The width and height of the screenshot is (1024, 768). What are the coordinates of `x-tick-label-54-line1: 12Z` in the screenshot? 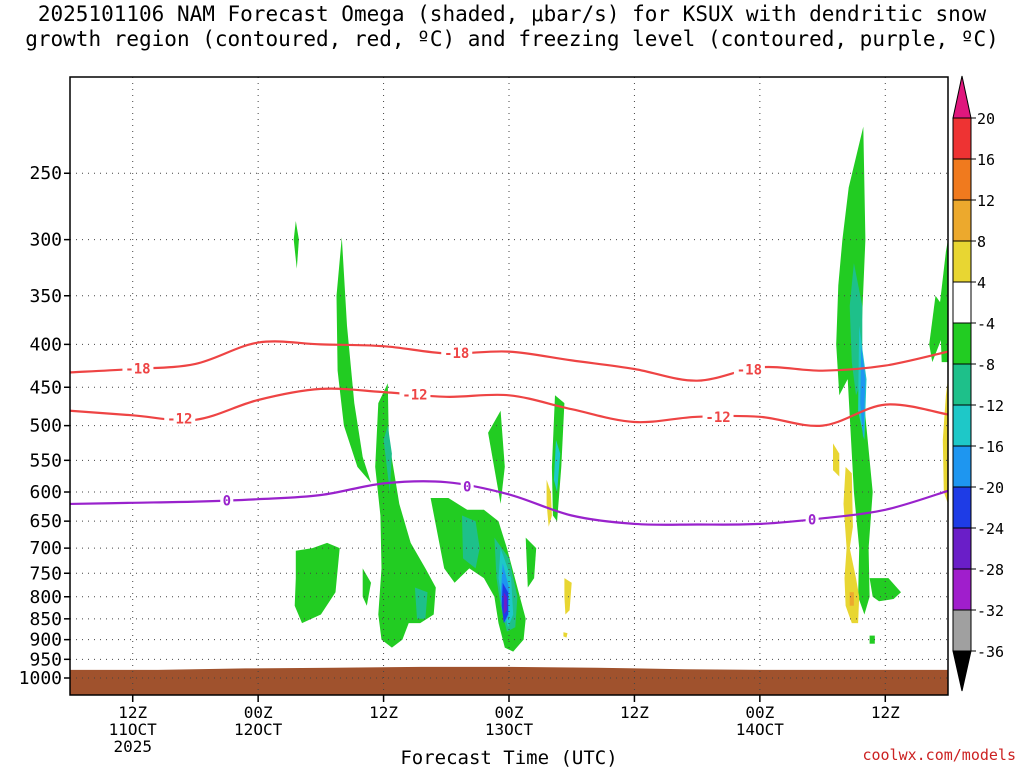 It's located at (634, 712).